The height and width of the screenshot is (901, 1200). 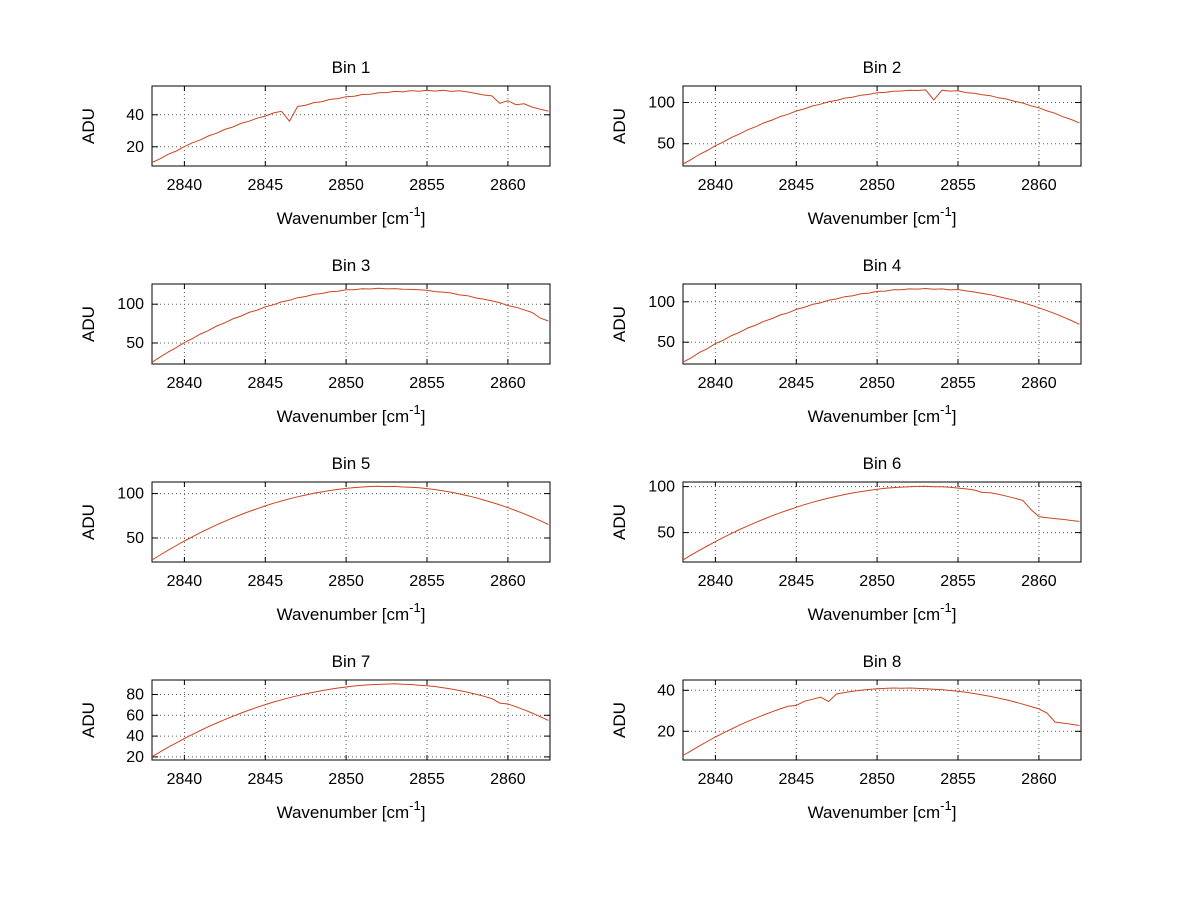 What do you see at coordinates (351, 67) in the screenshot?
I see `chart-title: Bin 1` at bounding box center [351, 67].